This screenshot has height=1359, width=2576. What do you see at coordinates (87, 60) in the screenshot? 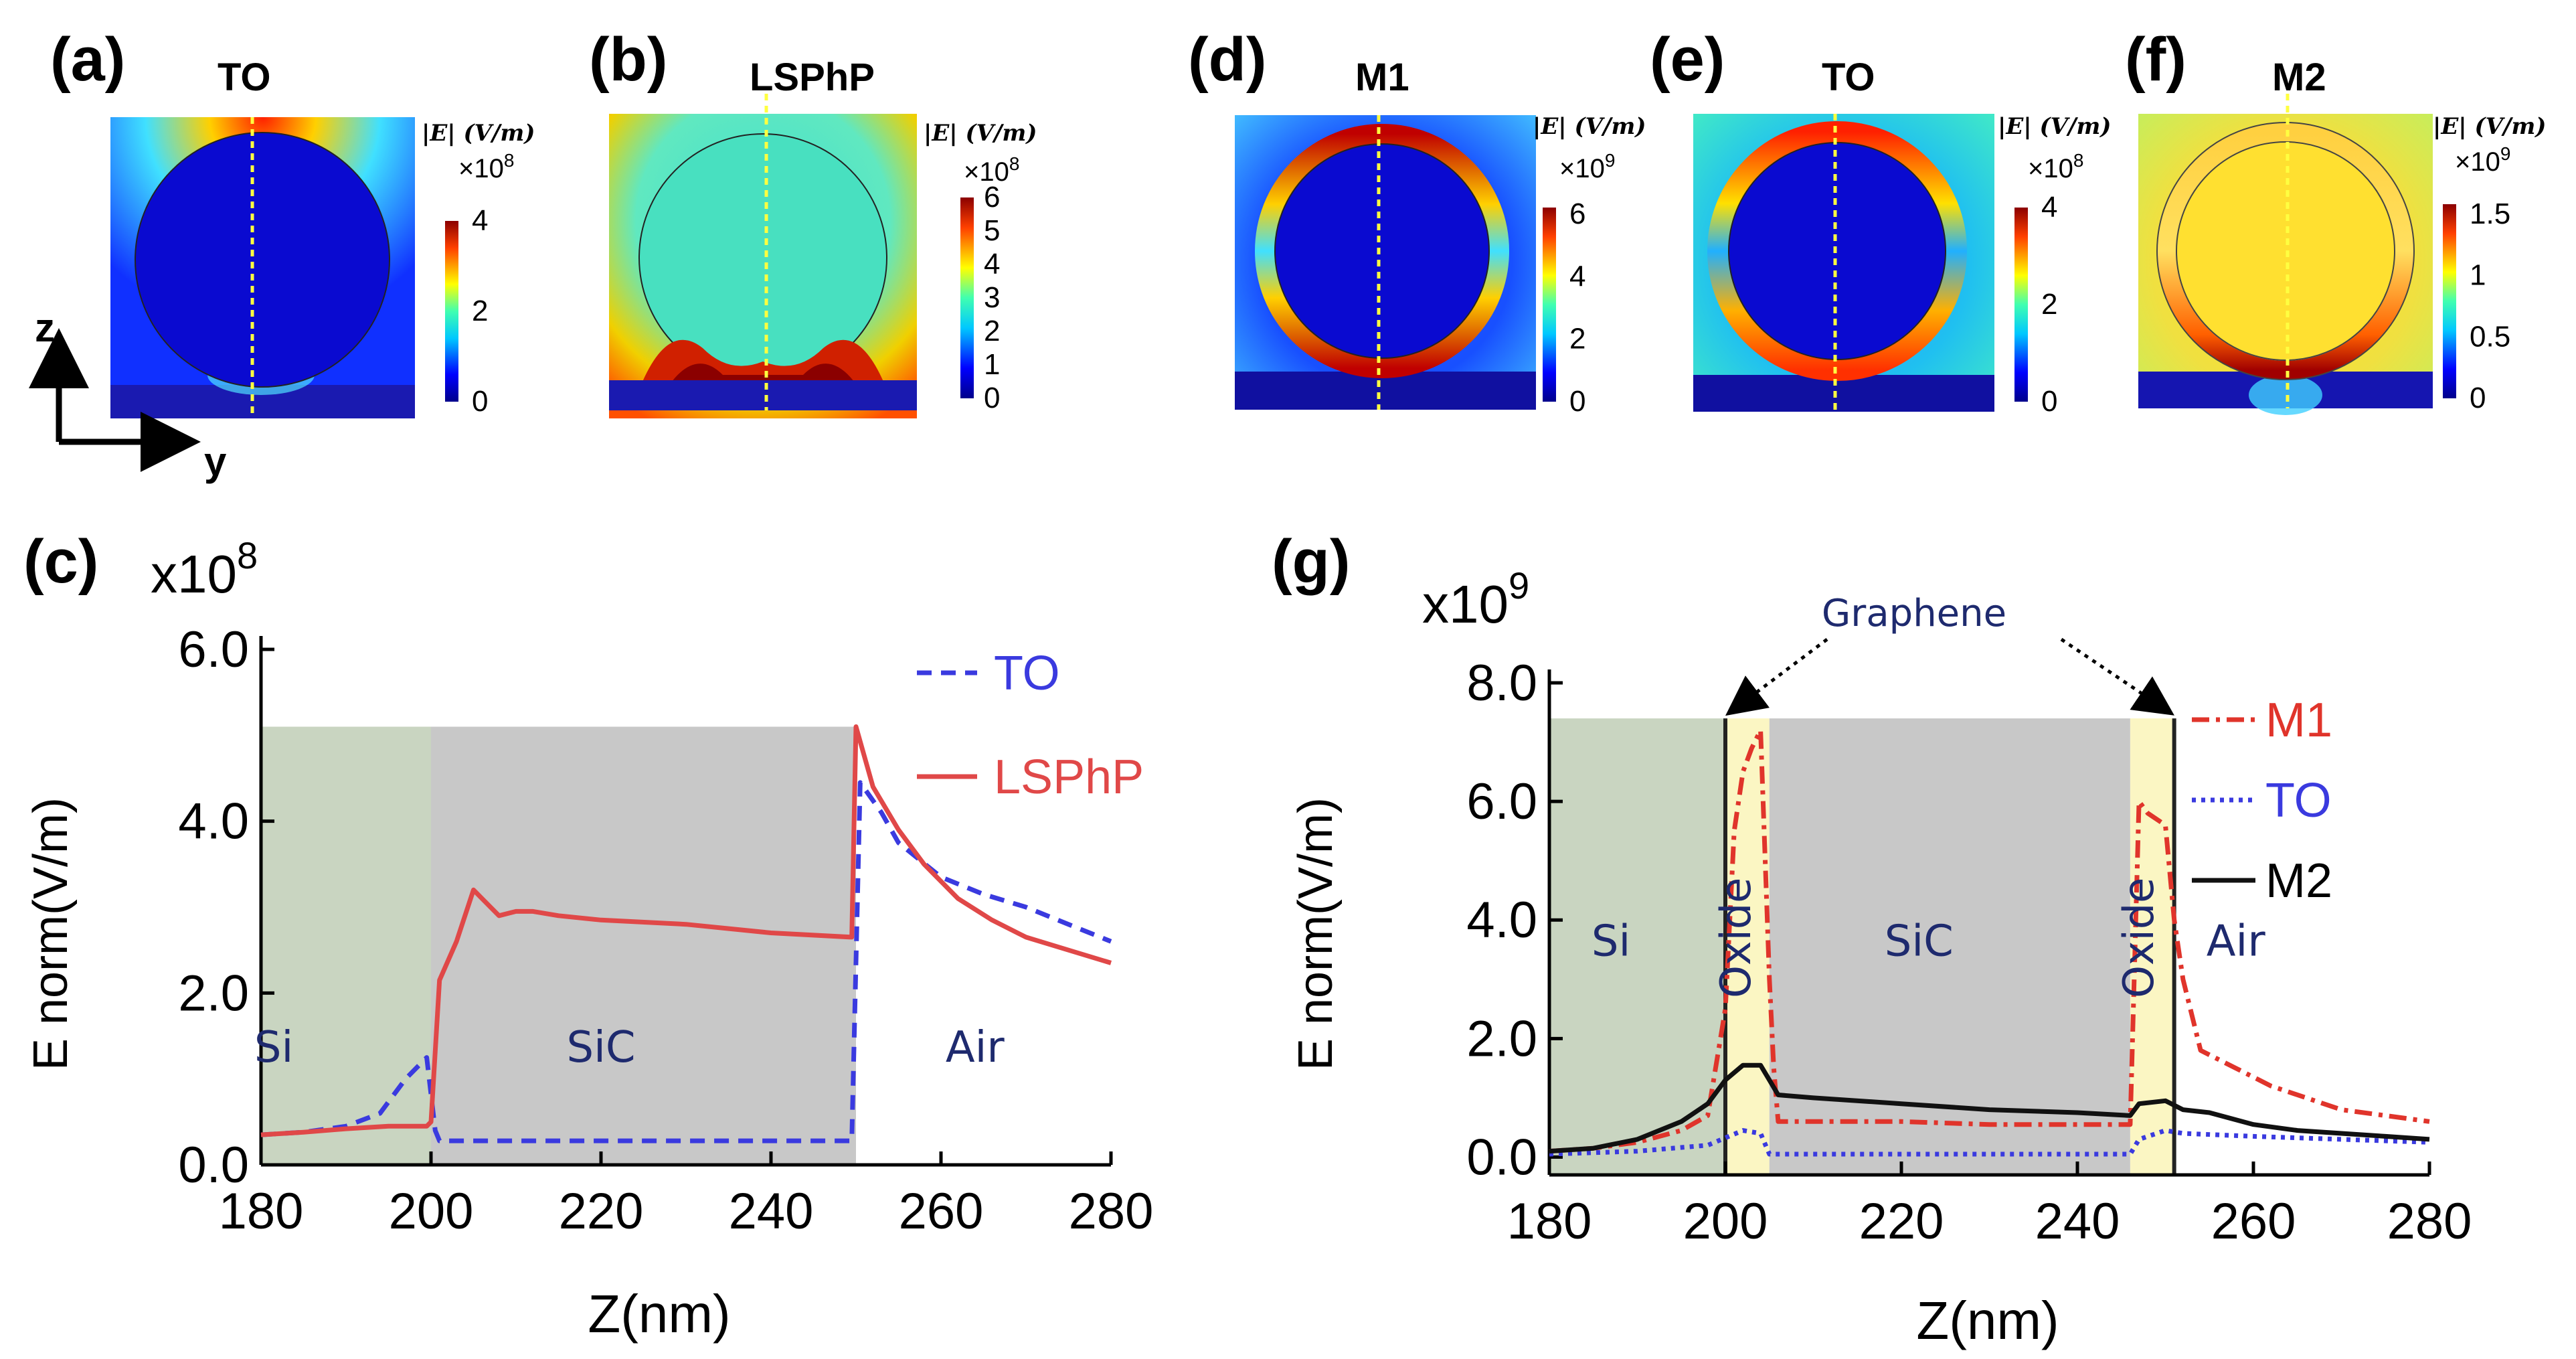
I see `panel-a-label: (a)` at bounding box center [87, 60].